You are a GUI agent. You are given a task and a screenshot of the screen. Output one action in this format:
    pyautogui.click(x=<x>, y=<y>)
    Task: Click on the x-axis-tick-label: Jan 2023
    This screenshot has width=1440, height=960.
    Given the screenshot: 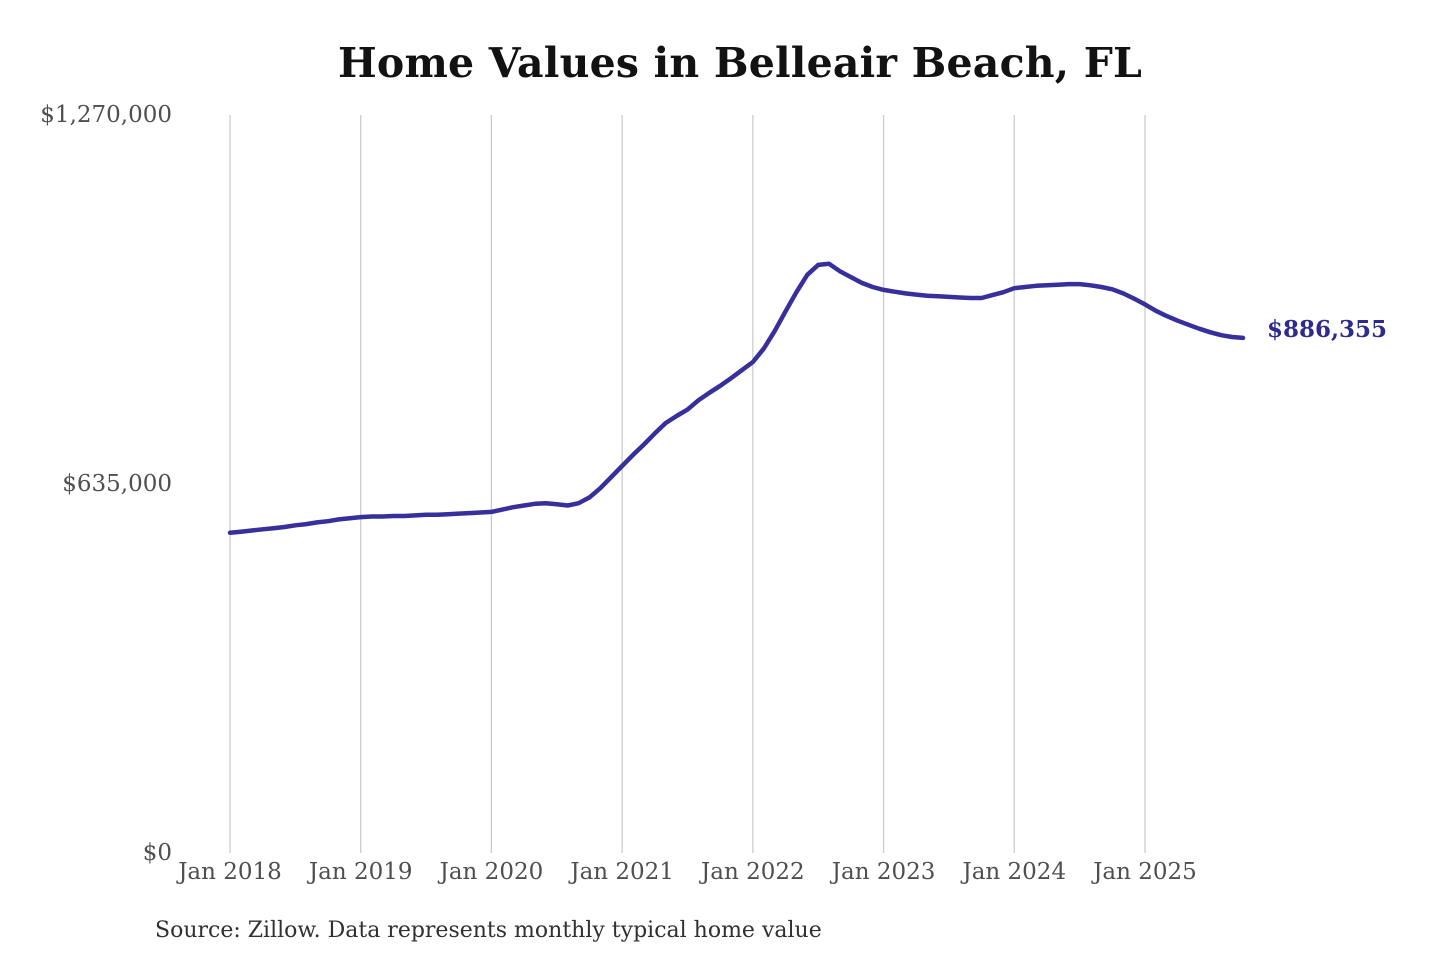 What is the action you would take?
    pyautogui.click(x=883, y=872)
    